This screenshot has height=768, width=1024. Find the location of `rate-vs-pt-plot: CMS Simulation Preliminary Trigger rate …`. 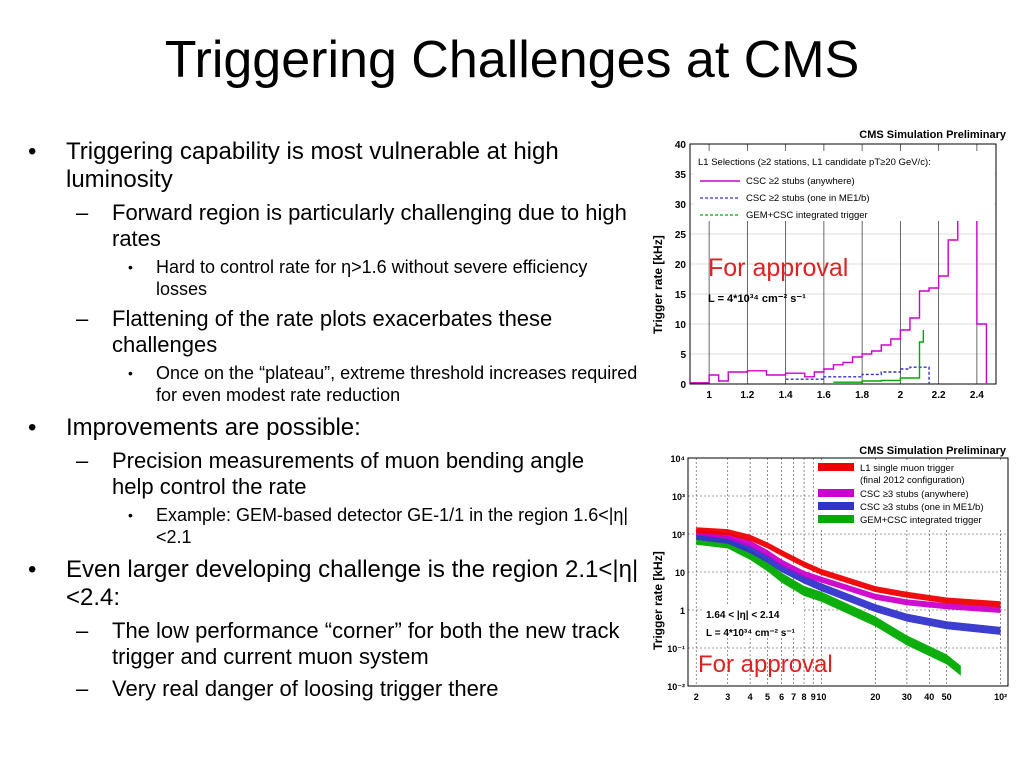

rate-vs-pt-plot: CMS Simulation Preliminary Trigger rate … is located at coordinates (829, 574).